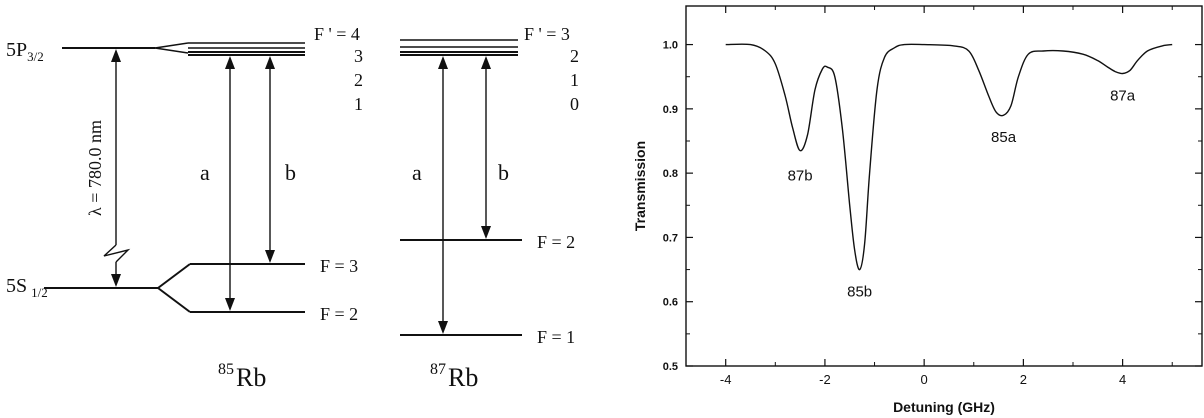 The width and height of the screenshot is (1204, 418). Describe the element at coordinates (670, 46) in the screenshot. I see `y-tick-label: 1.0` at that location.